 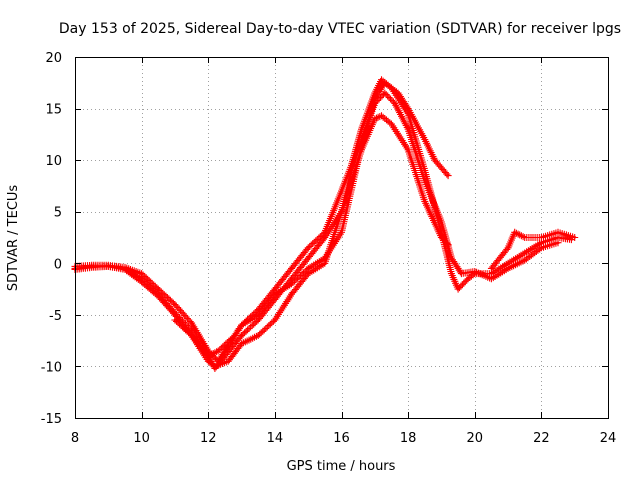 I want to click on y-tick-label: 5, so click(x=58, y=213).